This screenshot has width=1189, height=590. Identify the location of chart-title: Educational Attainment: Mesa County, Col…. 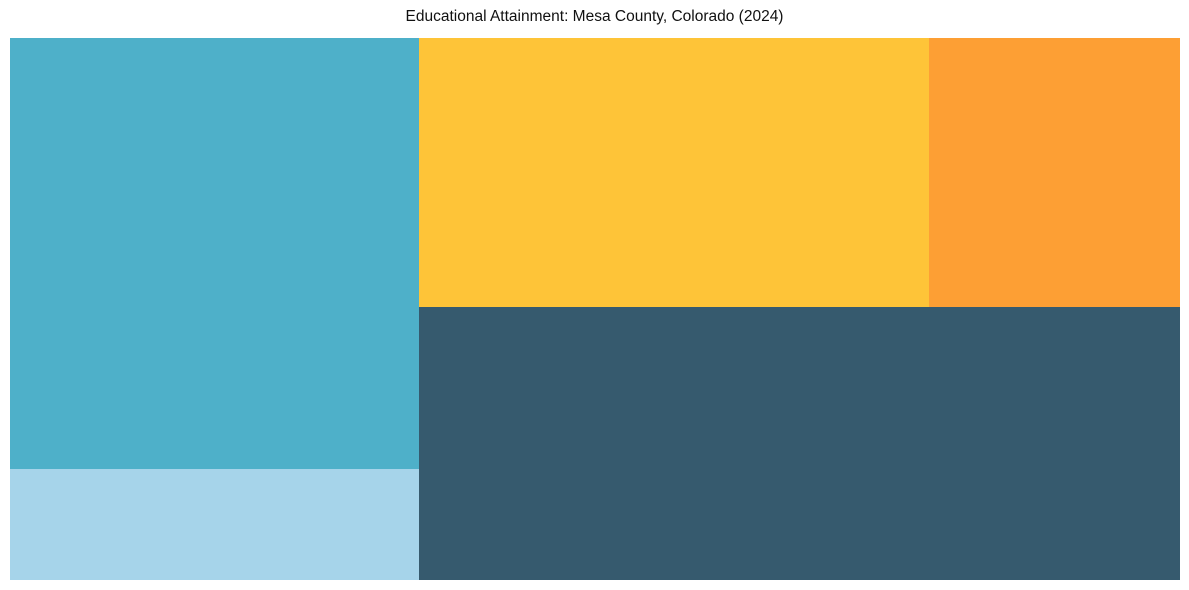
(594, 16).